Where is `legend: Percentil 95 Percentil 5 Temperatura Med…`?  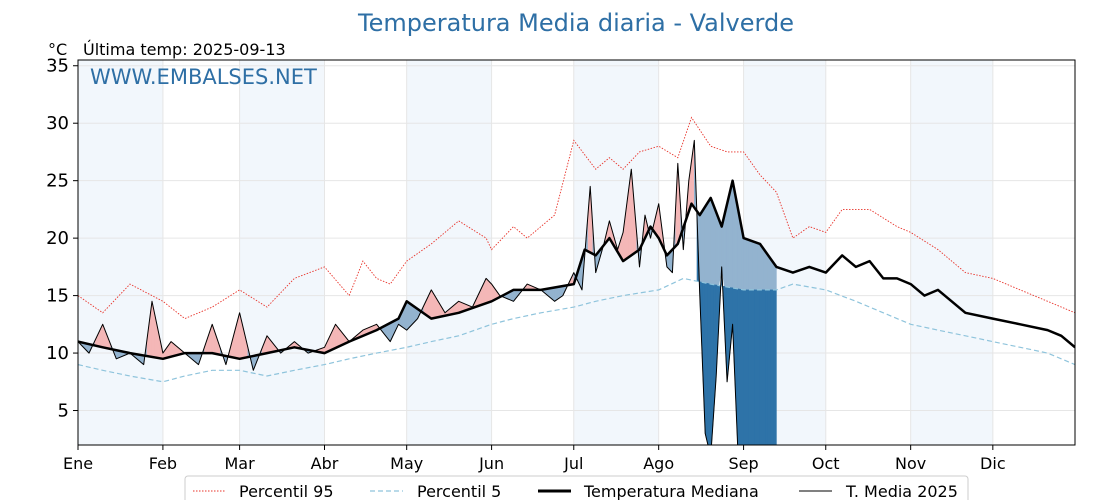
legend: Percentil 95 Percentil 5 Temperatura Med… is located at coordinates (576, 487).